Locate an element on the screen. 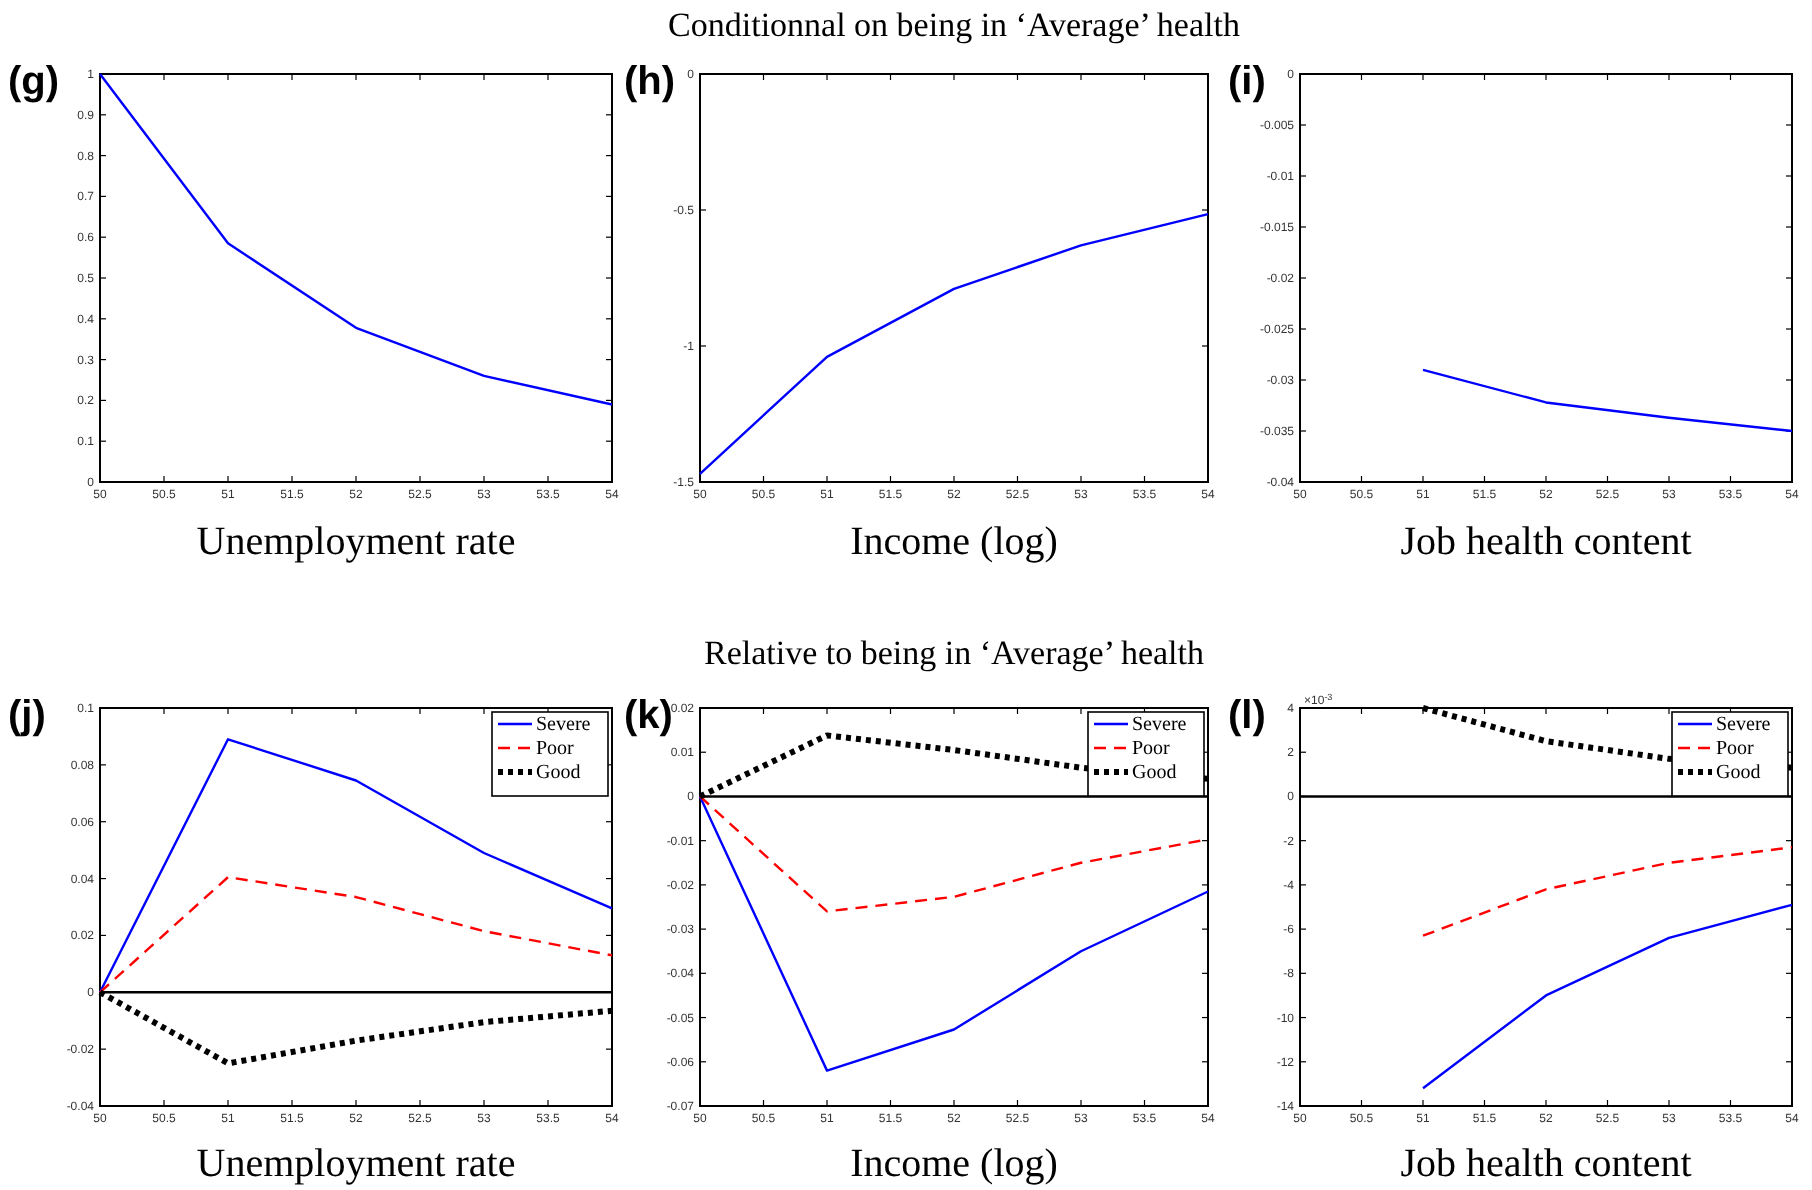  text: (i) is located at coordinates (1247, 82).